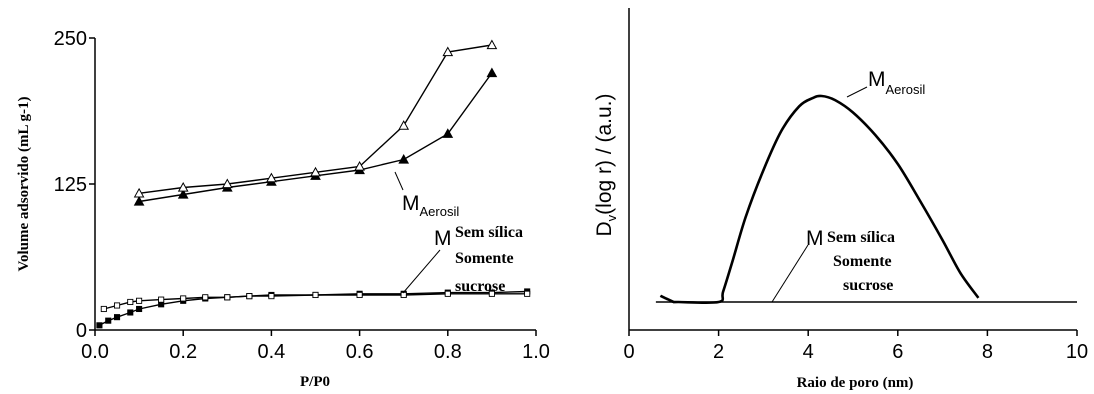  What do you see at coordinates (815, 238) in the screenshot?
I see `right-annotation-sucrose-main: M` at bounding box center [815, 238].